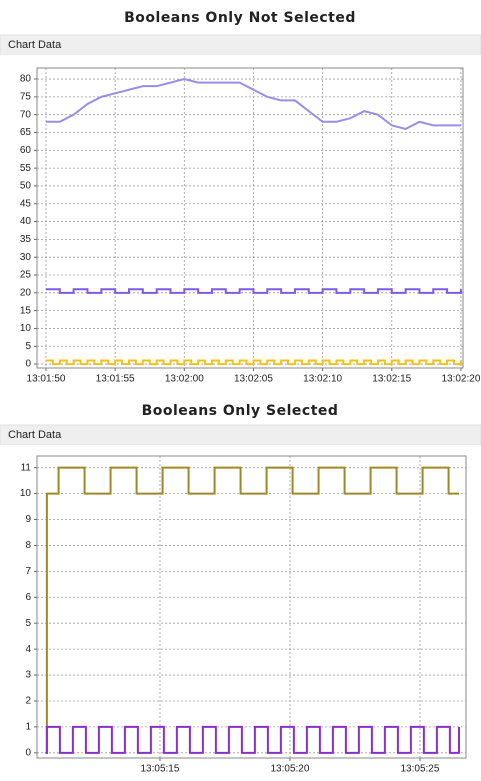  Describe the element at coordinates (26, 275) in the screenshot. I see `y-tick-label: 25` at that location.